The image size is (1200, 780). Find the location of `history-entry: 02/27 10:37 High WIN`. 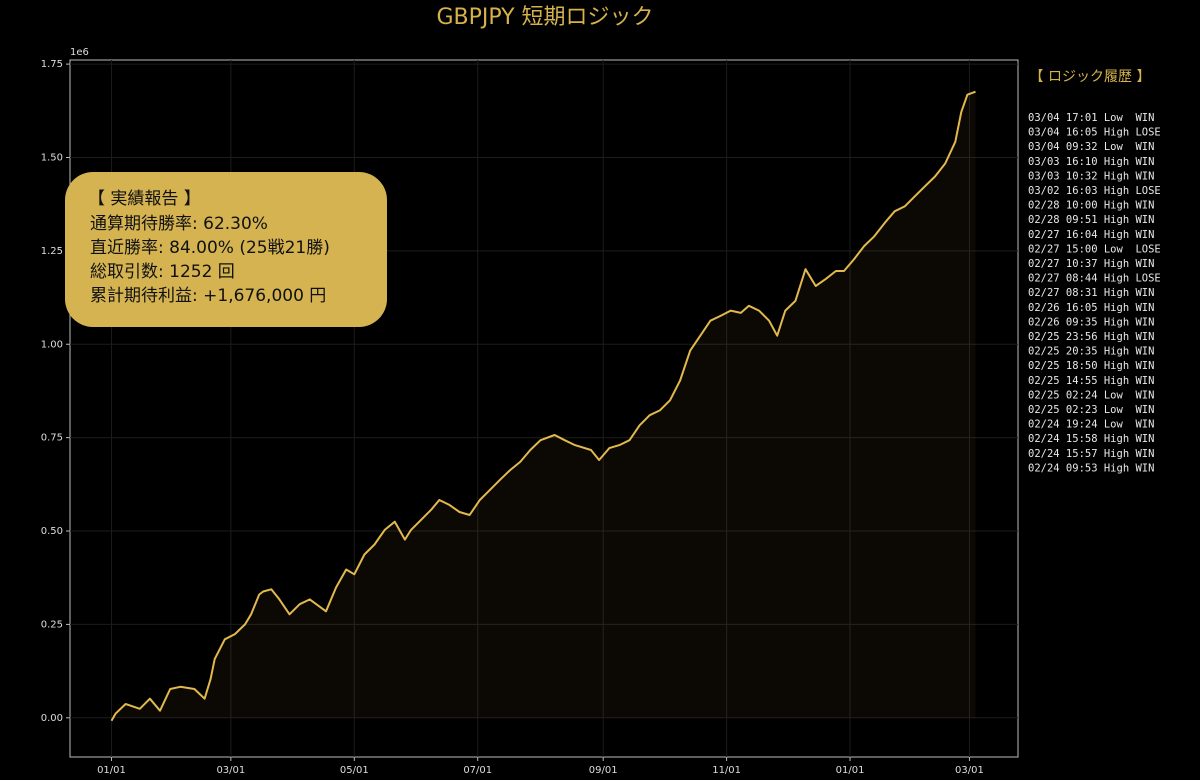

history-entry: 02/27 10:37 High WIN is located at coordinates (1091, 264).